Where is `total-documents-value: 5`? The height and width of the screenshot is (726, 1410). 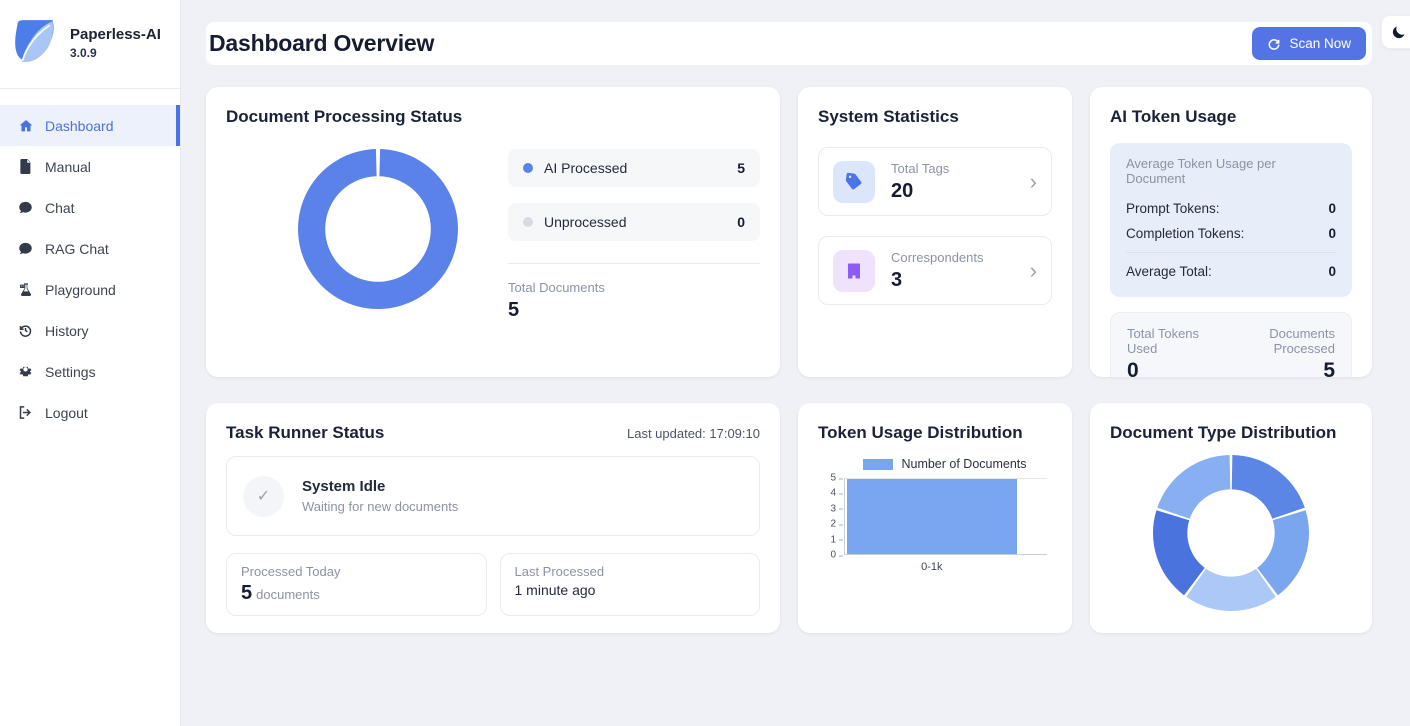
total-documents-value: 5 is located at coordinates (514, 310).